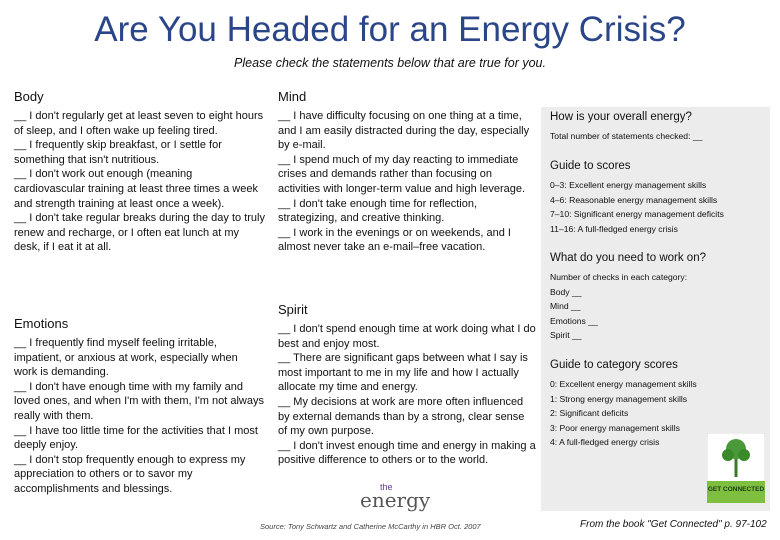 Image resolution: width=780 pixels, height=540 pixels. What do you see at coordinates (619, 398) in the screenshot?
I see `panel-line: 1: Strong energy management skills` at bounding box center [619, 398].